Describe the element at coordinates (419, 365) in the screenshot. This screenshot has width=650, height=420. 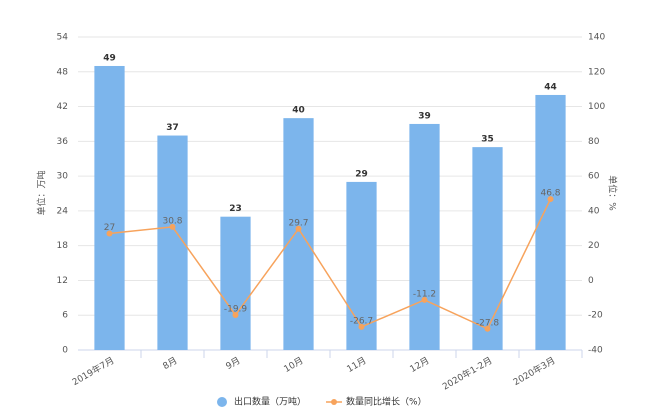
I see `x-tick-label: 12月` at that location.